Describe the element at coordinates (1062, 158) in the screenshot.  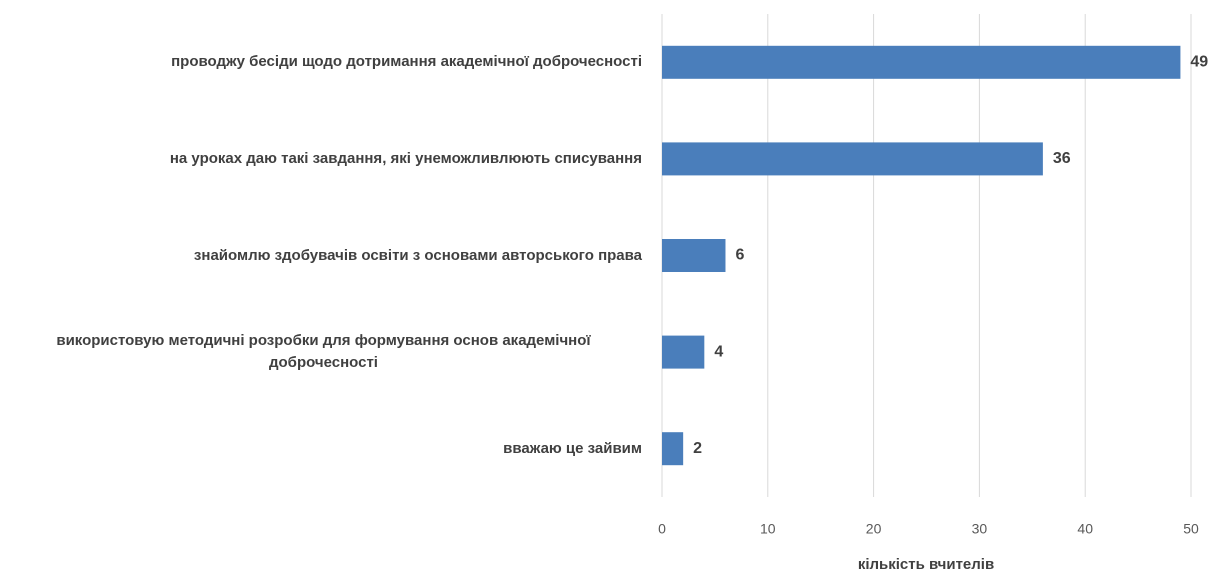
I see `data-label: 36` at that location.